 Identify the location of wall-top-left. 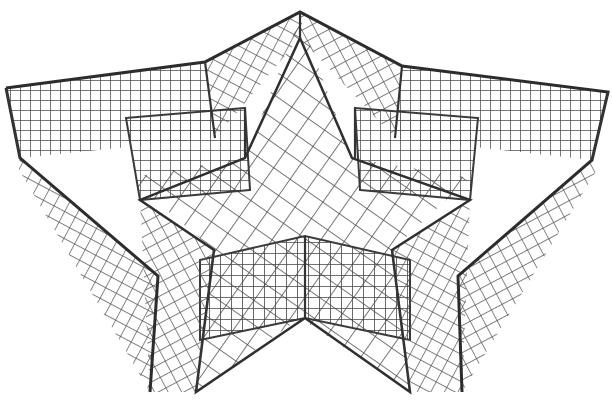
(252, 75).